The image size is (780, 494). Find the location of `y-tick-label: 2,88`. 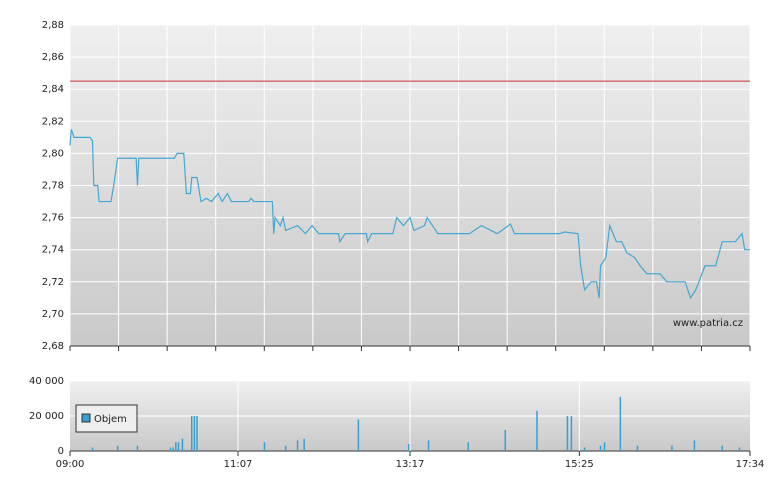

y-tick-label: 2,88 is located at coordinates (53, 25).